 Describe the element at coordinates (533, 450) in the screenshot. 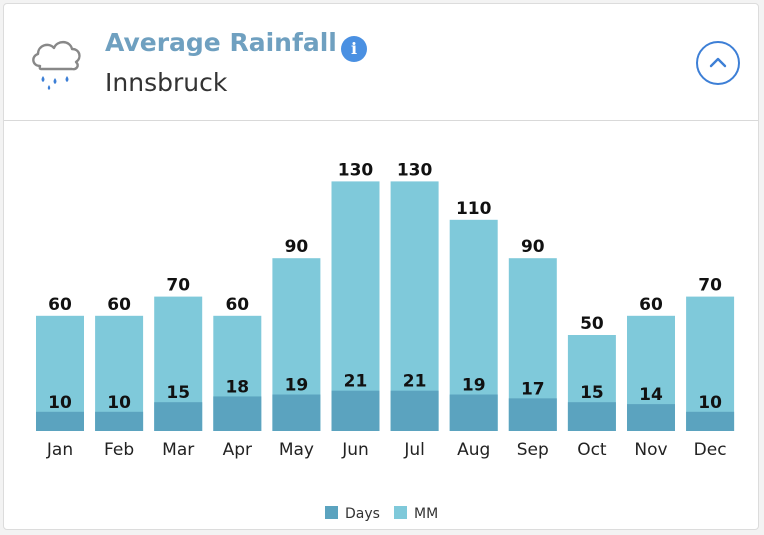

I see `x-tick-label: Sep` at that location.